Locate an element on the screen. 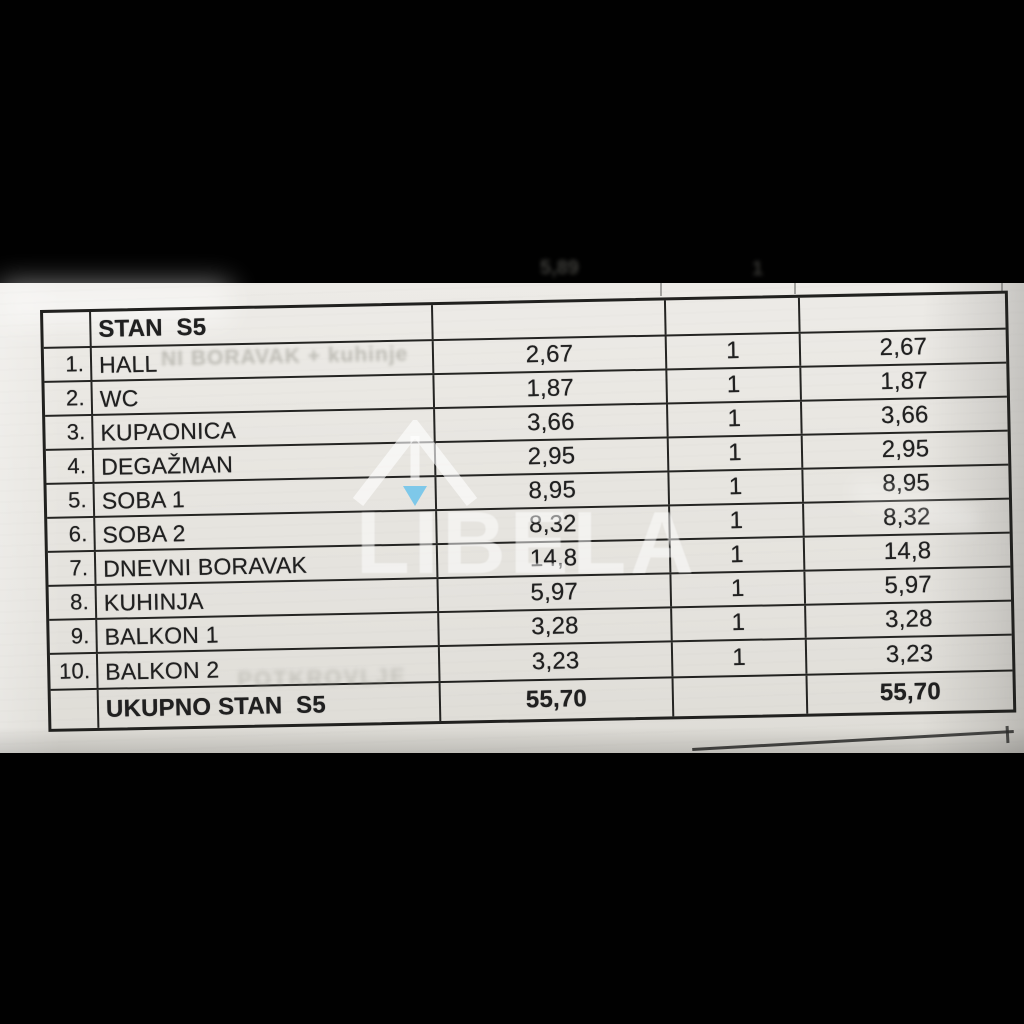 Image resolution: width=1024 pixels, height=1024 pixels. area-total-cell: 5,97 is located at coordinates (908, 585).